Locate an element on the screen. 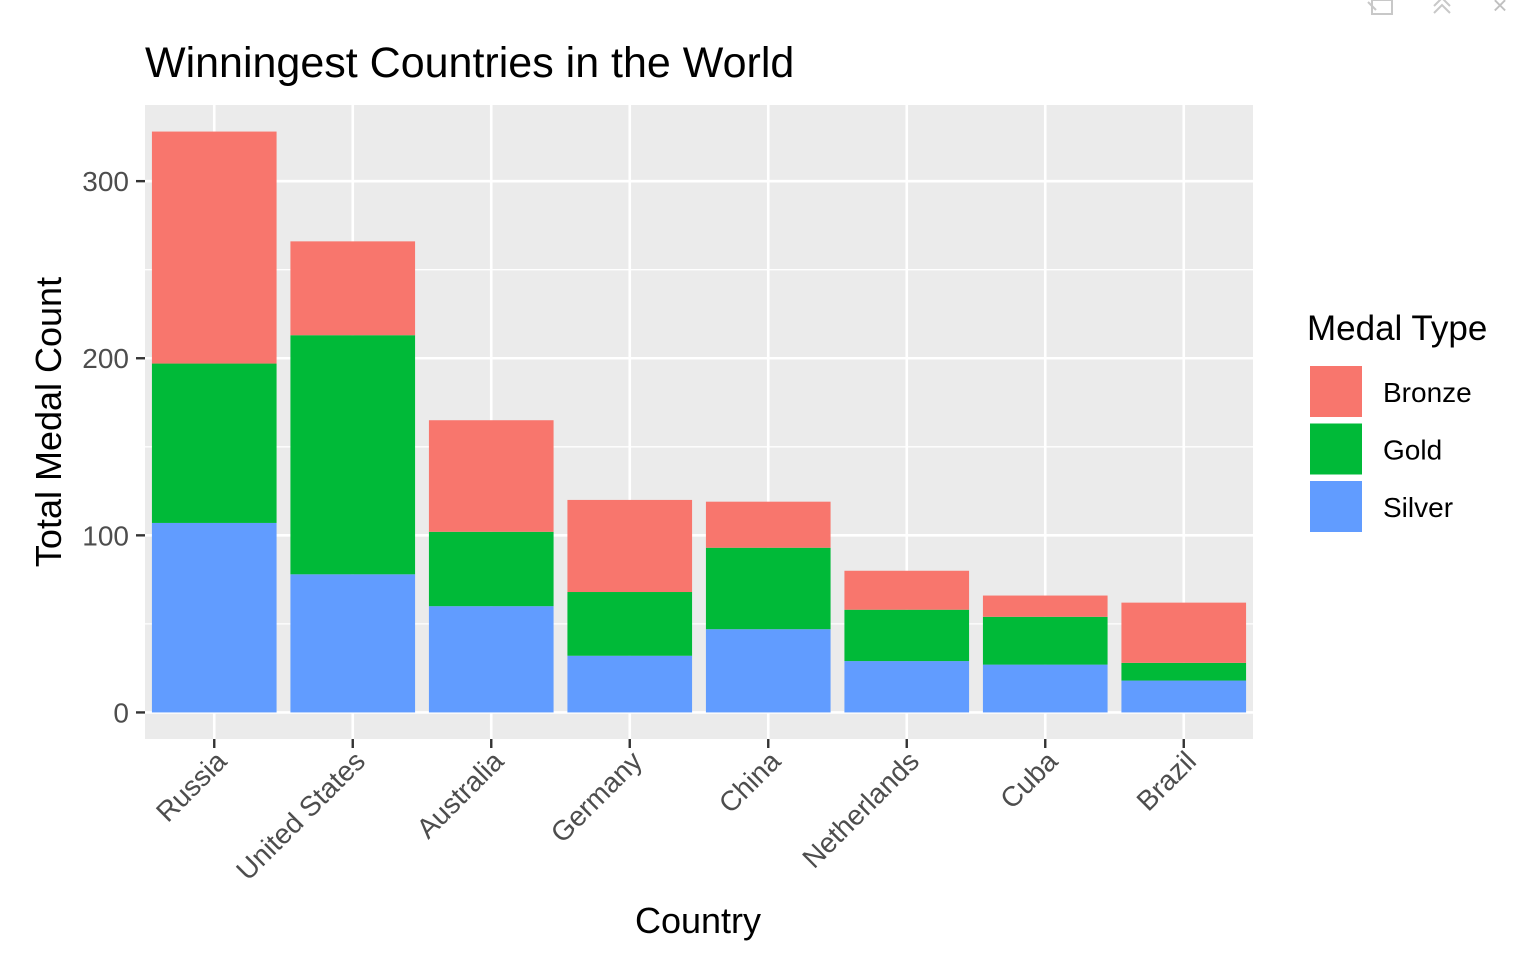 This screenshot has height=960, width=1520. bar-gold-china is located at coordinates (768, 588).